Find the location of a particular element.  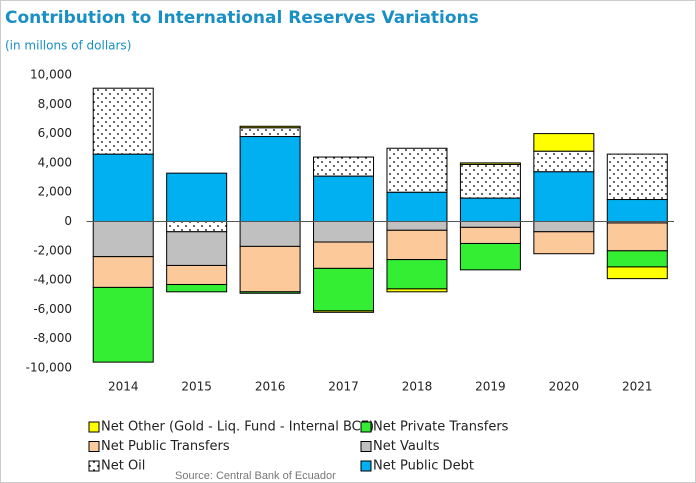

y-tick-label: -4,000 is located at coordinates (52, 280).